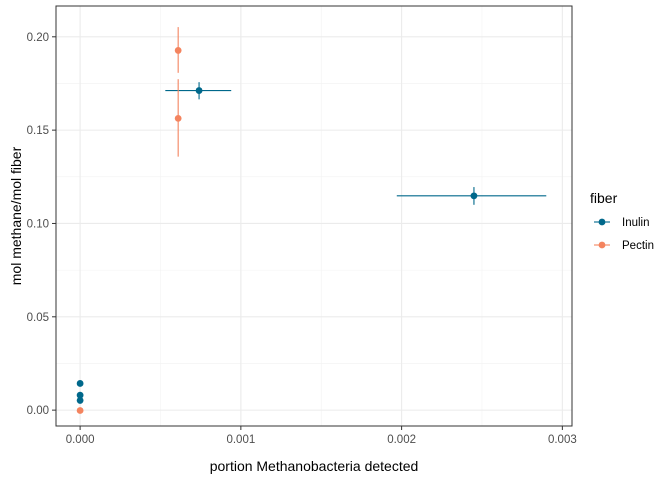 The height and width of the screenshot is (485, 672). I want to click on x-tick-label: 0.001, so click(240, 440).